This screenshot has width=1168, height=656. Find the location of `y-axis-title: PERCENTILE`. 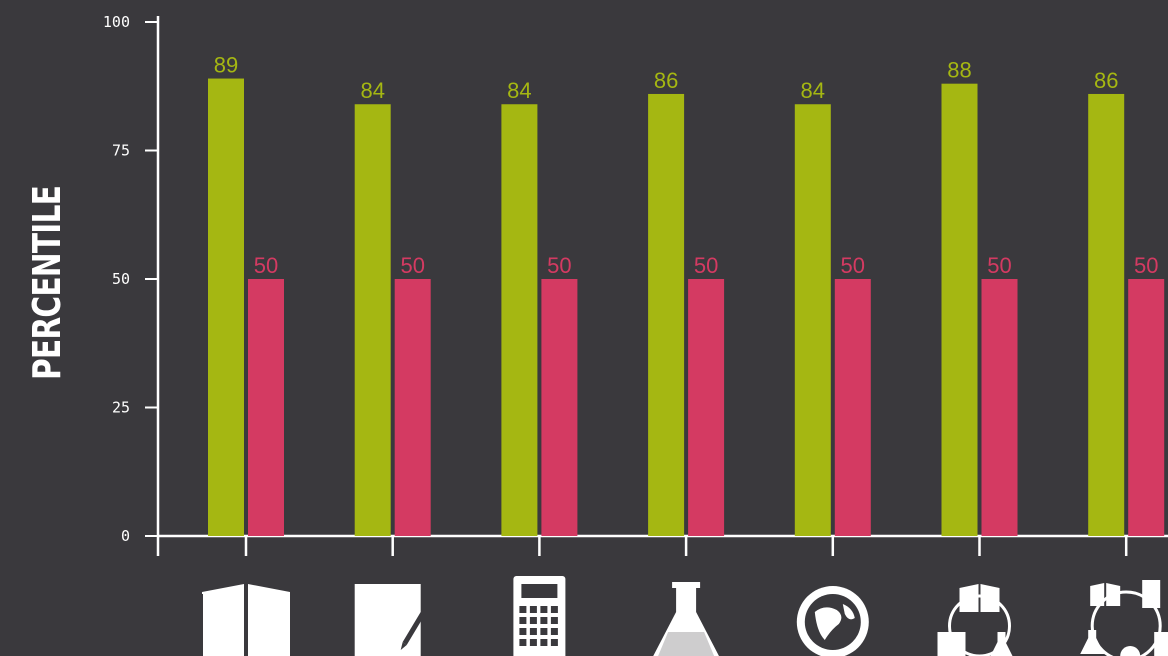

y-axis-title: PERCENTILE is located at coordinates (47, 283).